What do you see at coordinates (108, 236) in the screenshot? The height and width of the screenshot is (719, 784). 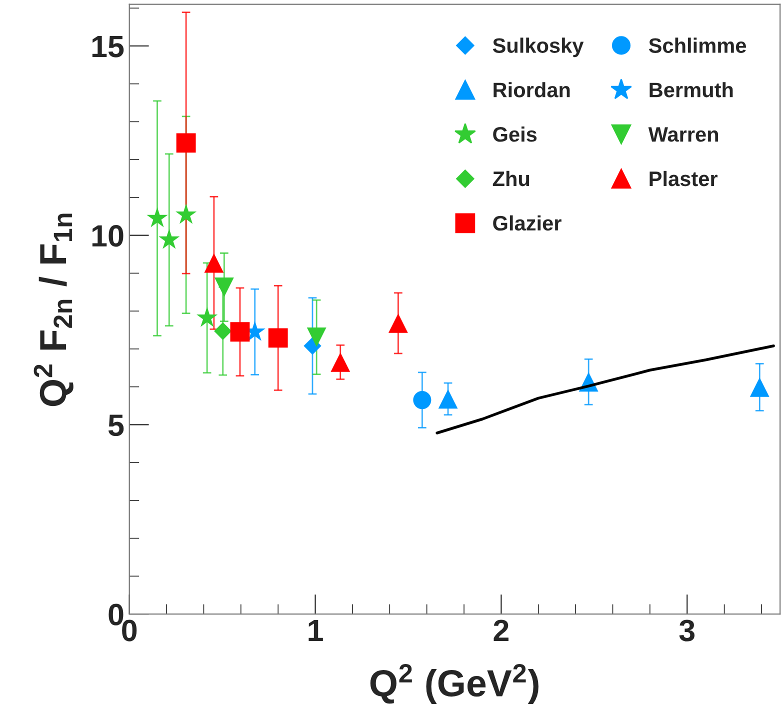 I see `y-tick-label: 10` at bounding box center [108, 236].